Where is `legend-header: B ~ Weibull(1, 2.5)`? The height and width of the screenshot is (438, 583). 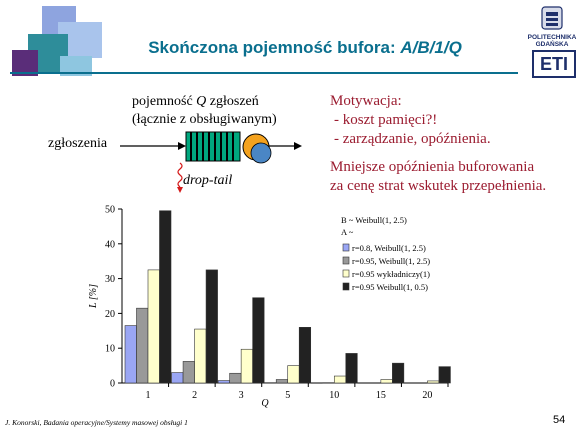 legend-header: B ~ Weibull(1, 2.5) is located at coordinates (374, 220).